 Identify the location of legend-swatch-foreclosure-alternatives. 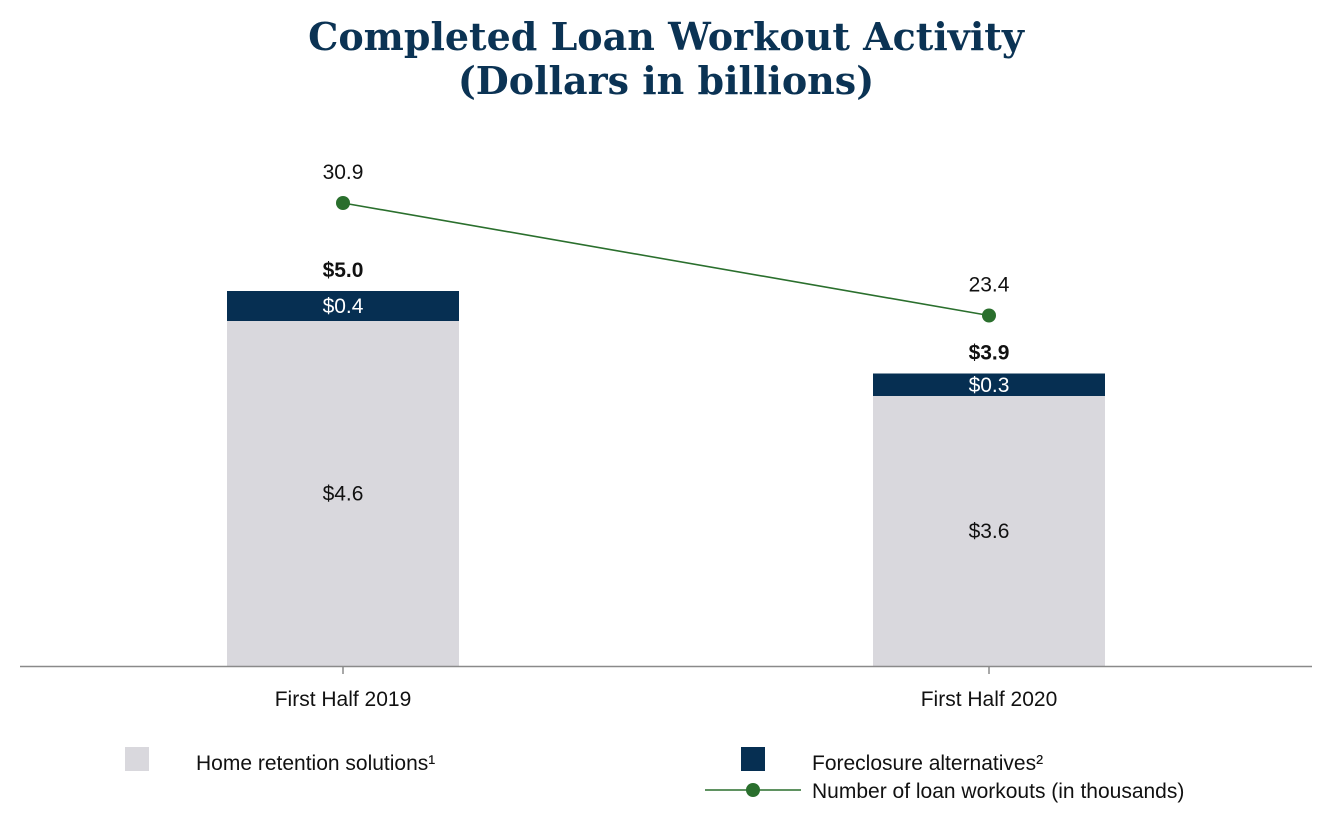
(753, 759).